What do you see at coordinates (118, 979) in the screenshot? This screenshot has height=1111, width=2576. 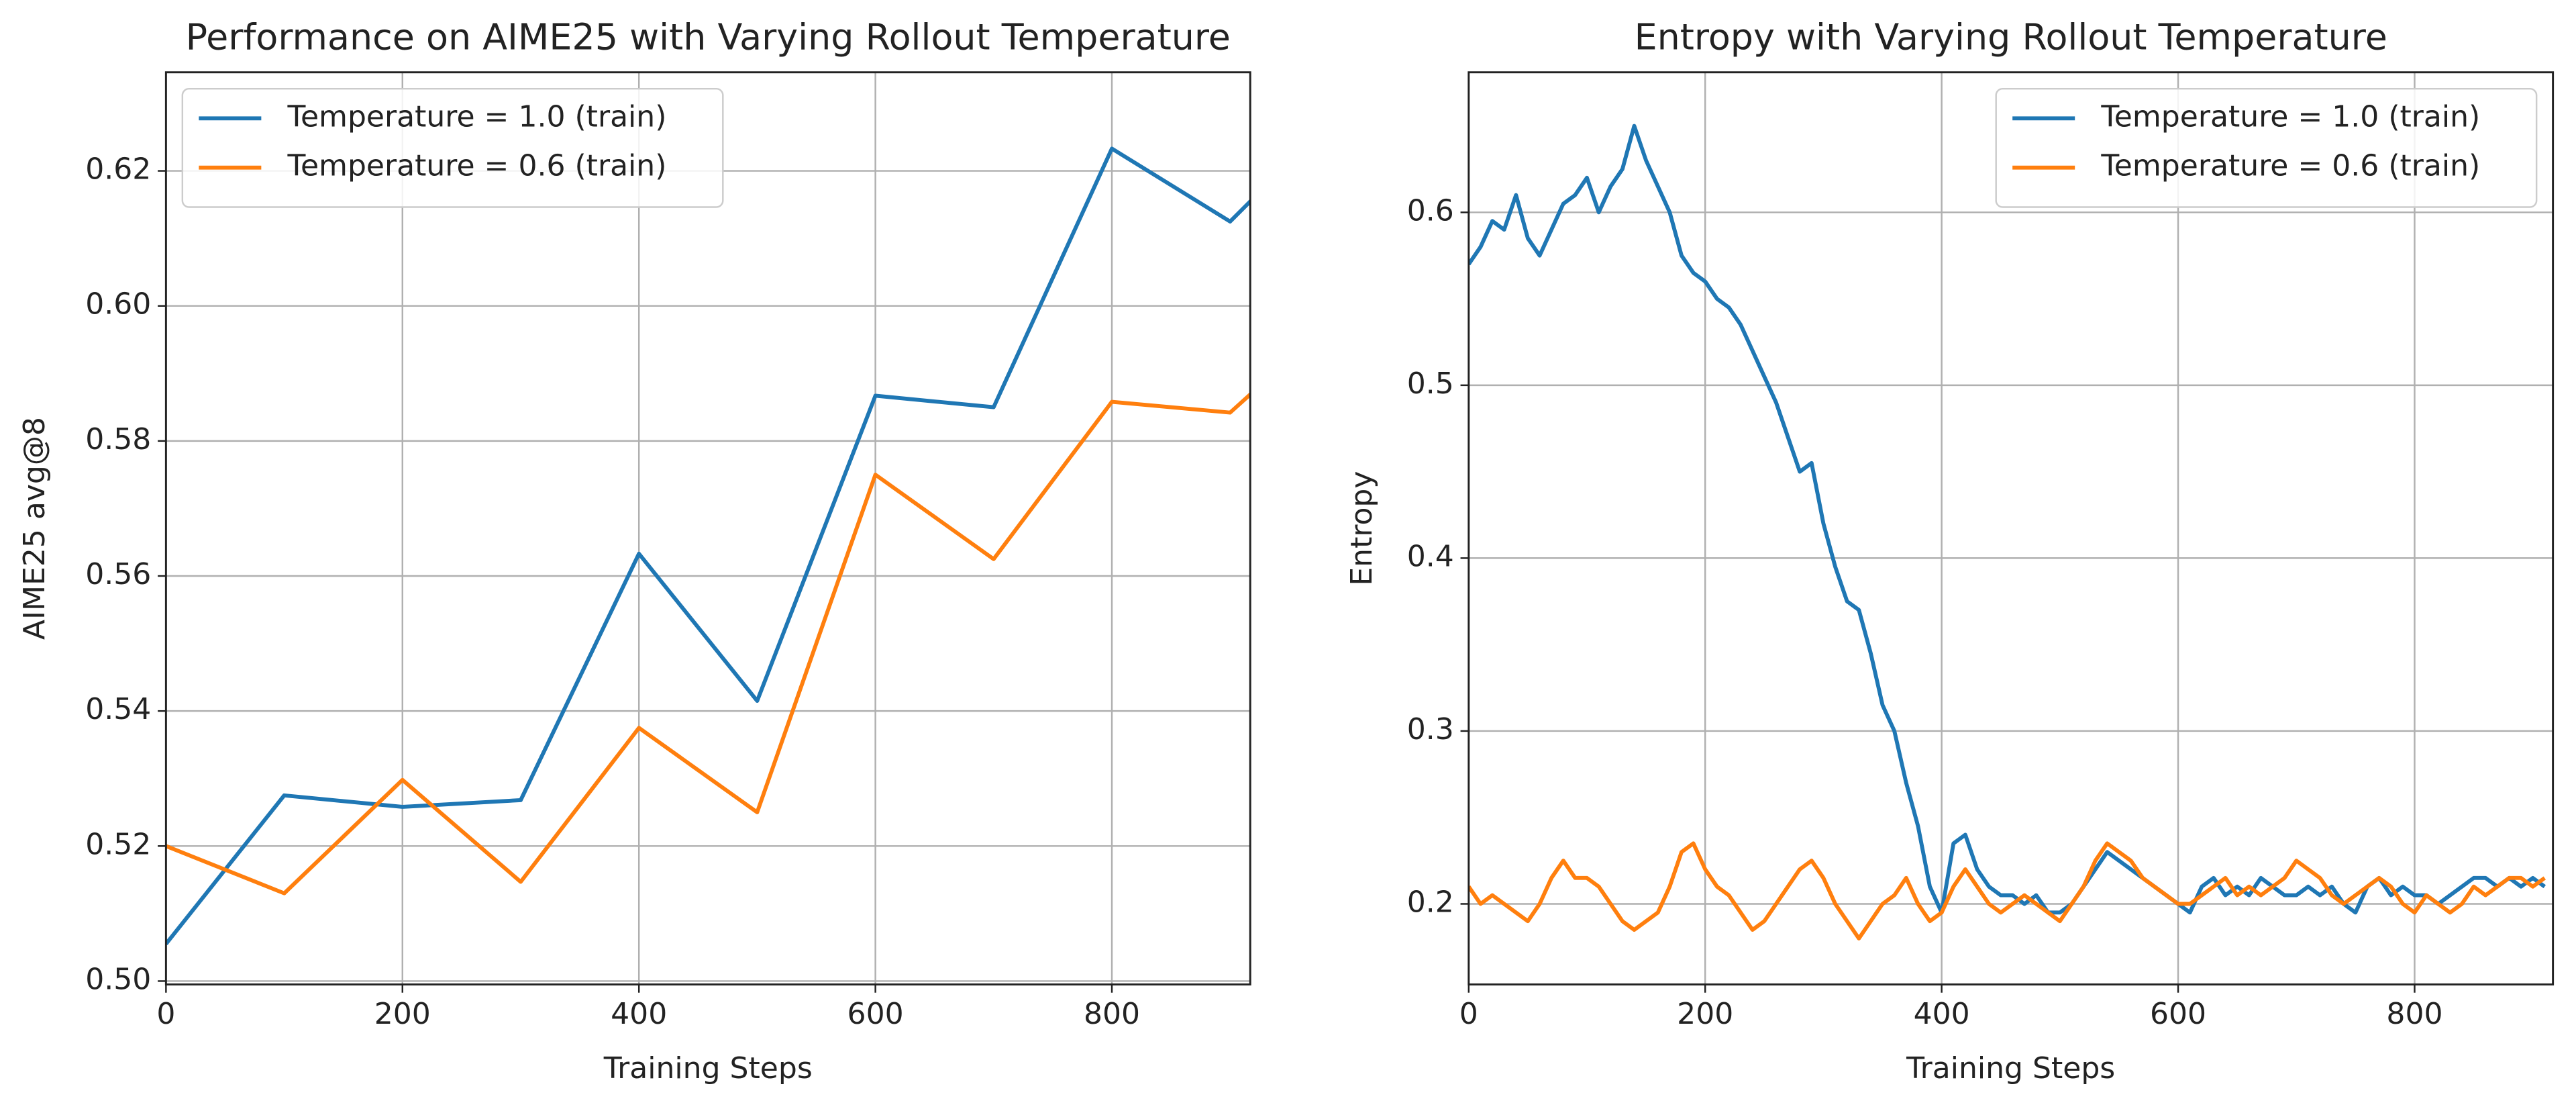 I see `y-tick-label: 0.50` at bounding box center [118, 979].